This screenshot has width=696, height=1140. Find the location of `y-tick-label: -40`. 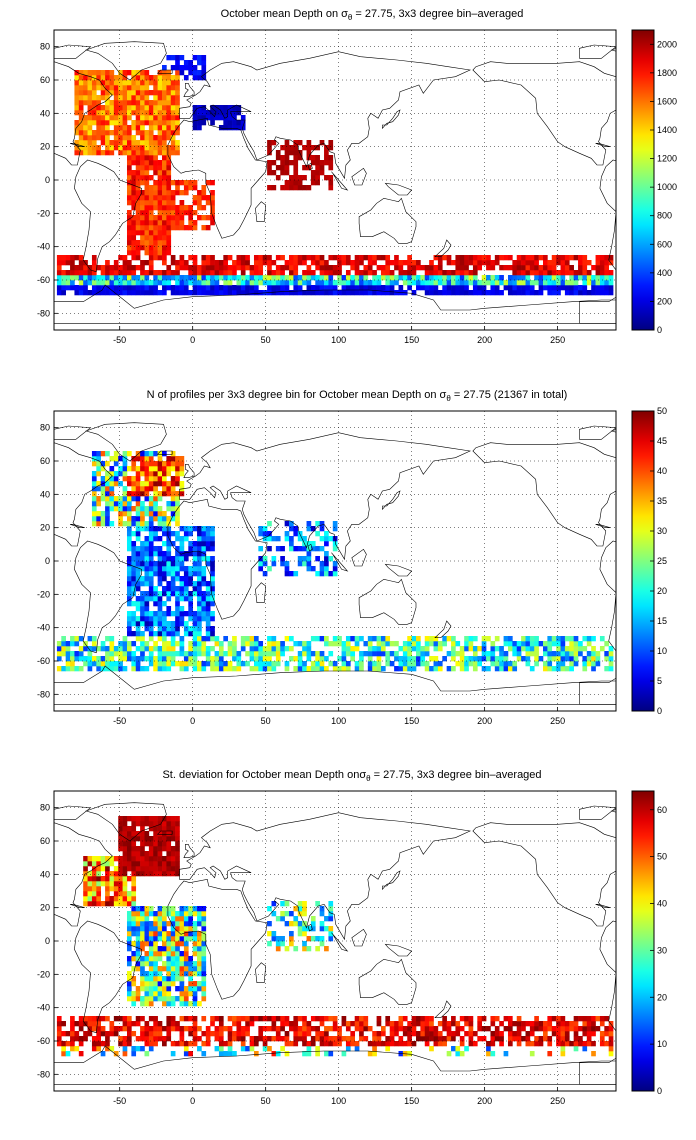

y-tick-label: -40 is located at coordinates (43, 628).